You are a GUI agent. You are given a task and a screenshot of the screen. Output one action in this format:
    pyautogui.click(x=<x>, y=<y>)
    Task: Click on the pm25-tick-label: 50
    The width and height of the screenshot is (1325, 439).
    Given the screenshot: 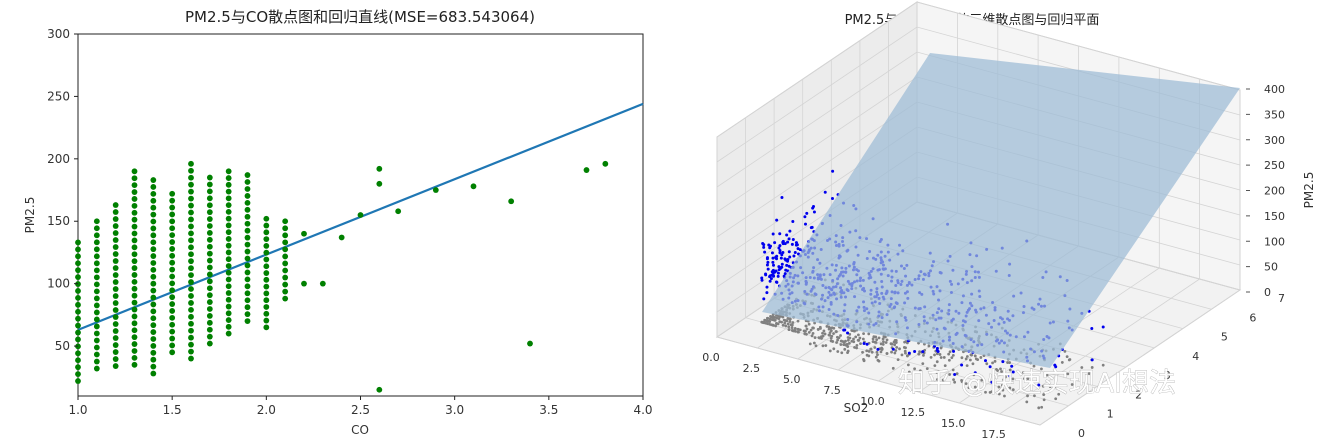 What is the action you would take?
    pyautogui.click(x=1271, y=267)
    